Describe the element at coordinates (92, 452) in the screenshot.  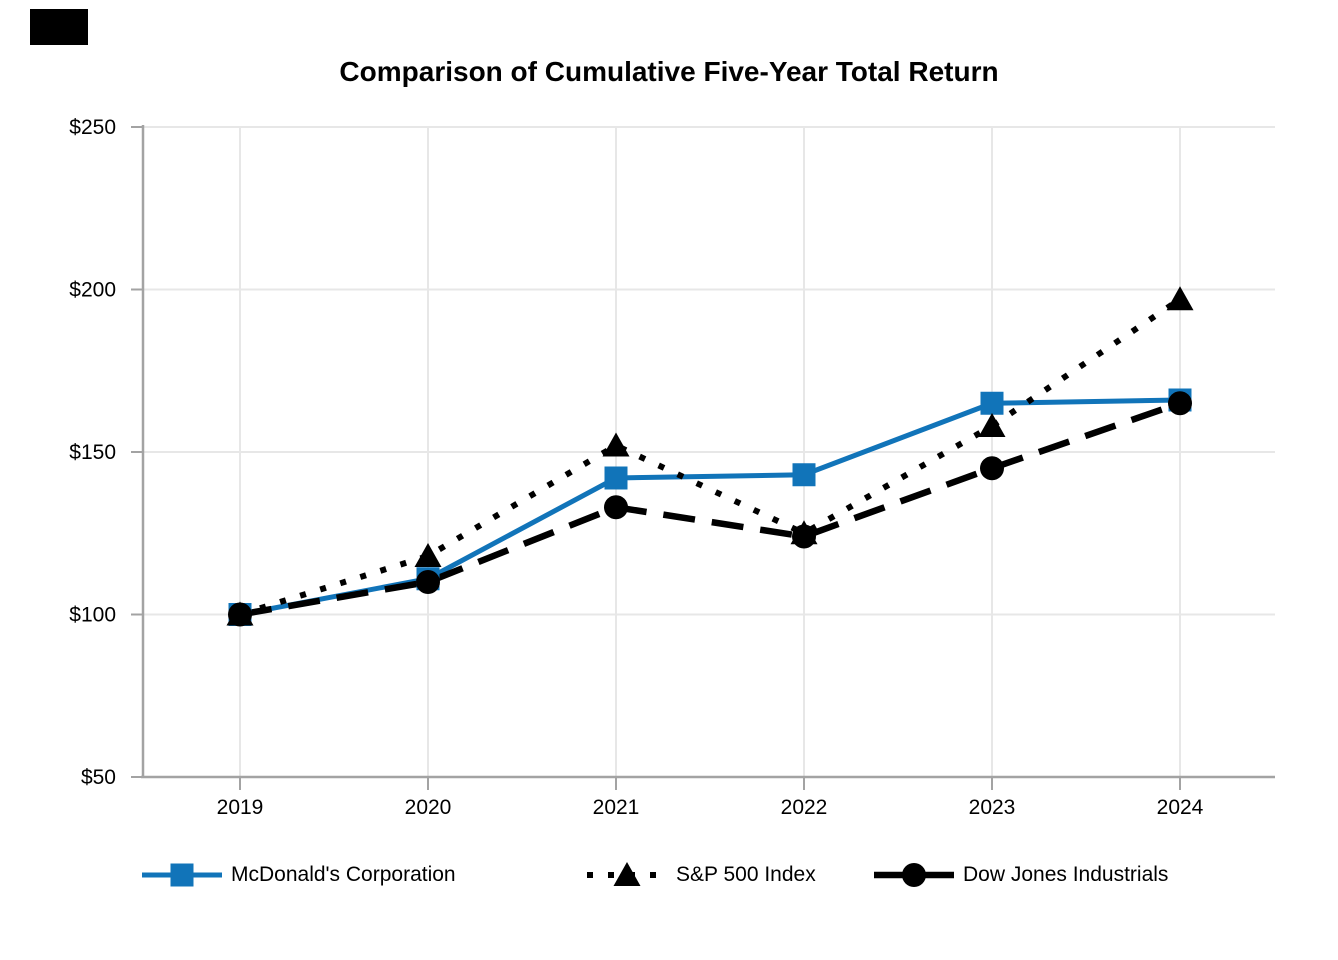
I see `svg-text: $150` at that location.